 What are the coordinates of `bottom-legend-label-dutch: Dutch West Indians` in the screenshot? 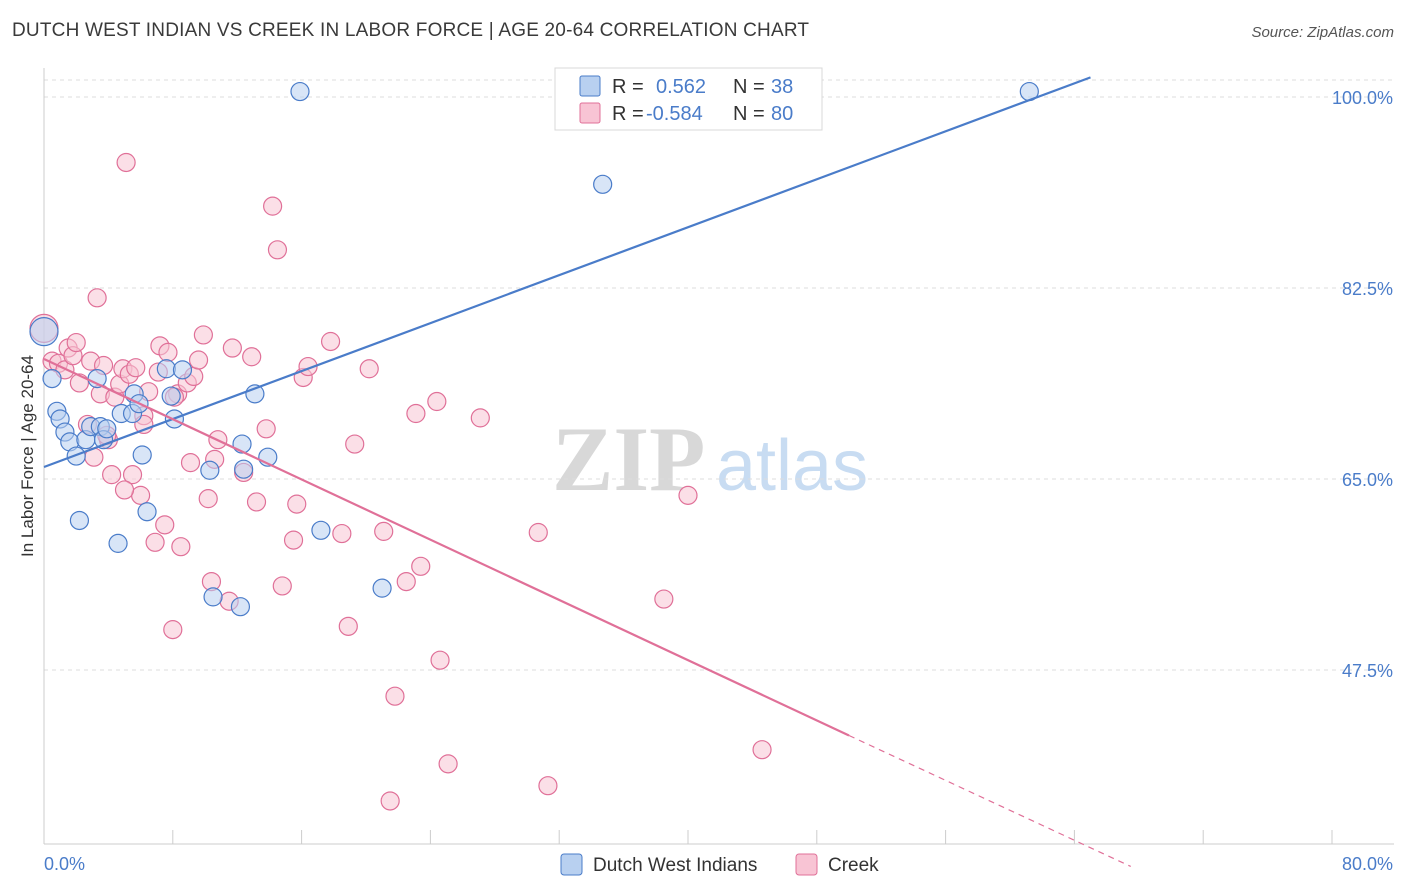 It's located at (675, 865).